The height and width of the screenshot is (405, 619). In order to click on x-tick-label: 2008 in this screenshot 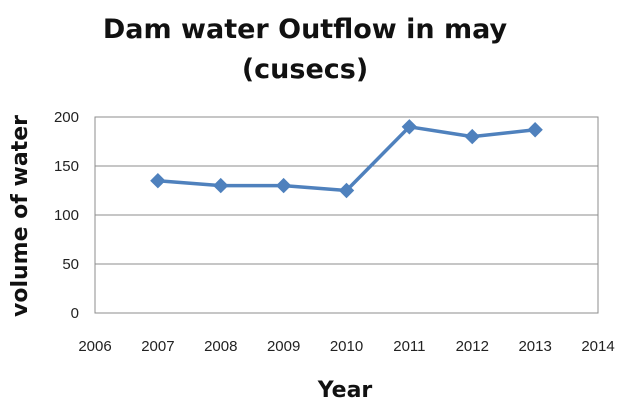, I will do `click(220, 346)`.